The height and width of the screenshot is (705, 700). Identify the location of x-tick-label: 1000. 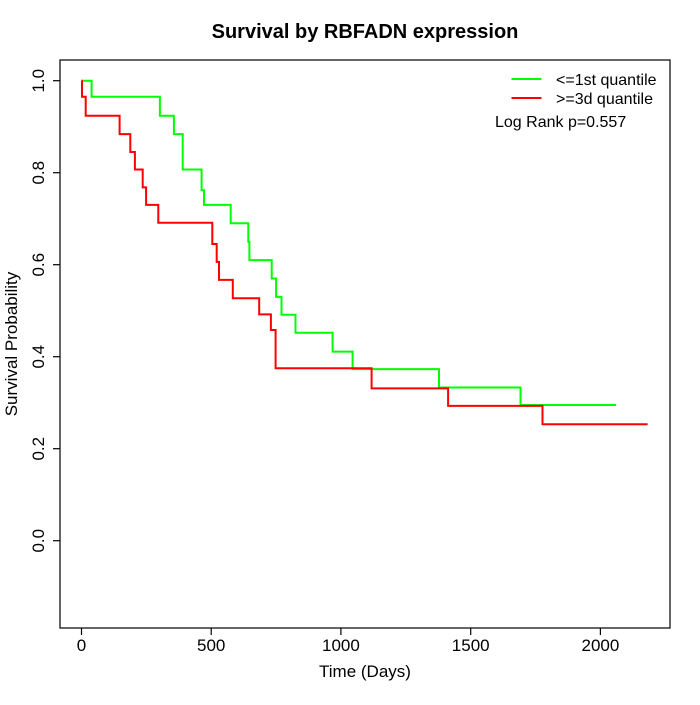
(341, 645).